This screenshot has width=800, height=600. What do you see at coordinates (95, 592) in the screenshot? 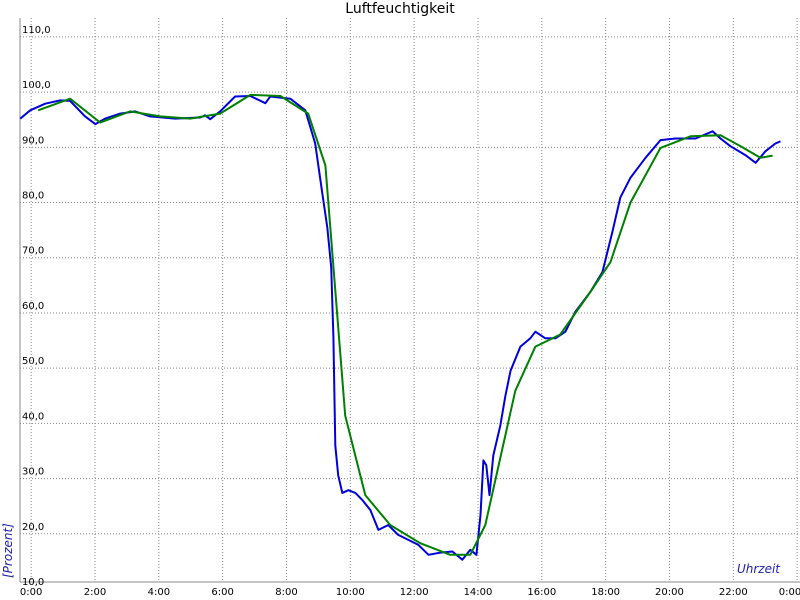
I see `x-tick-label: 2:00` at bounding box center [95, 592].